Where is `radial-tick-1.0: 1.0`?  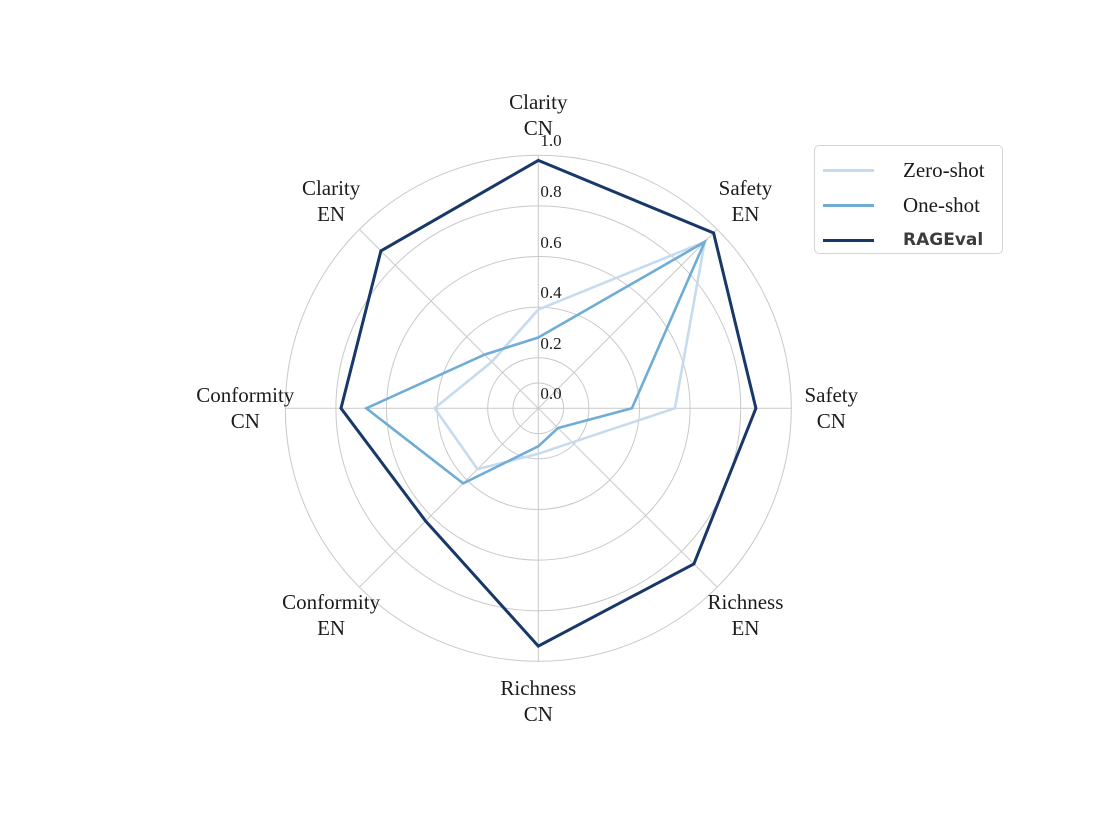 radial-tick-1.0: 1.0 is located at coordinates (551, 141).